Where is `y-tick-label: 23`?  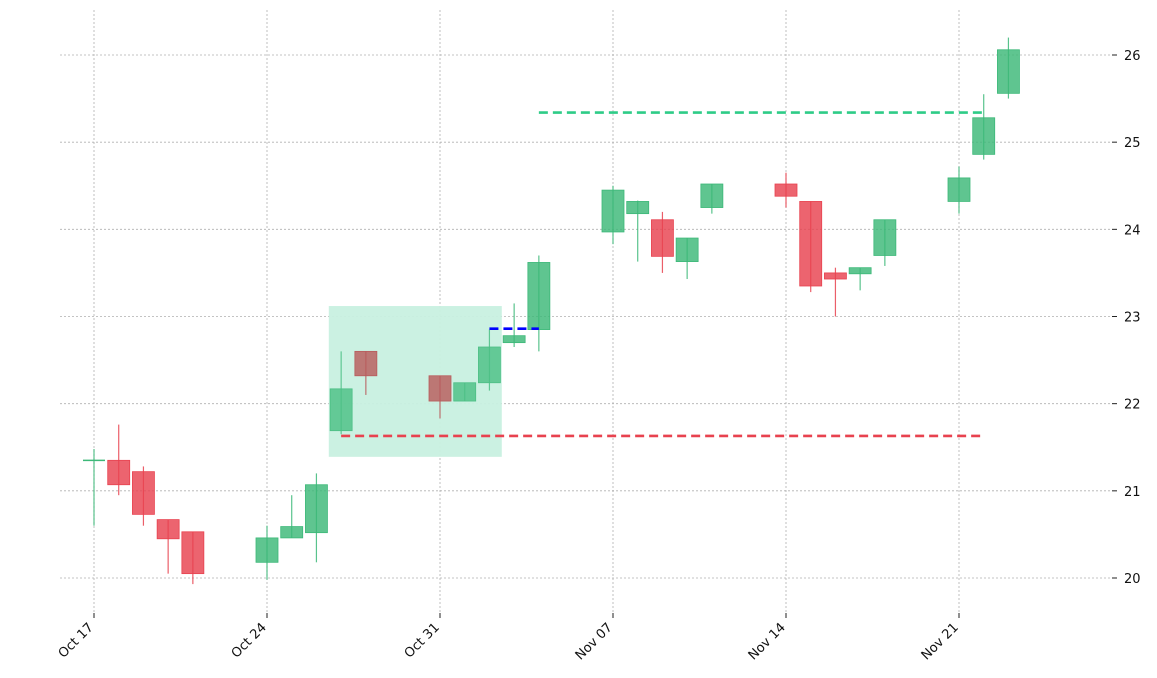
y-tick-label: 23 is located at coordinates (1132, 318).